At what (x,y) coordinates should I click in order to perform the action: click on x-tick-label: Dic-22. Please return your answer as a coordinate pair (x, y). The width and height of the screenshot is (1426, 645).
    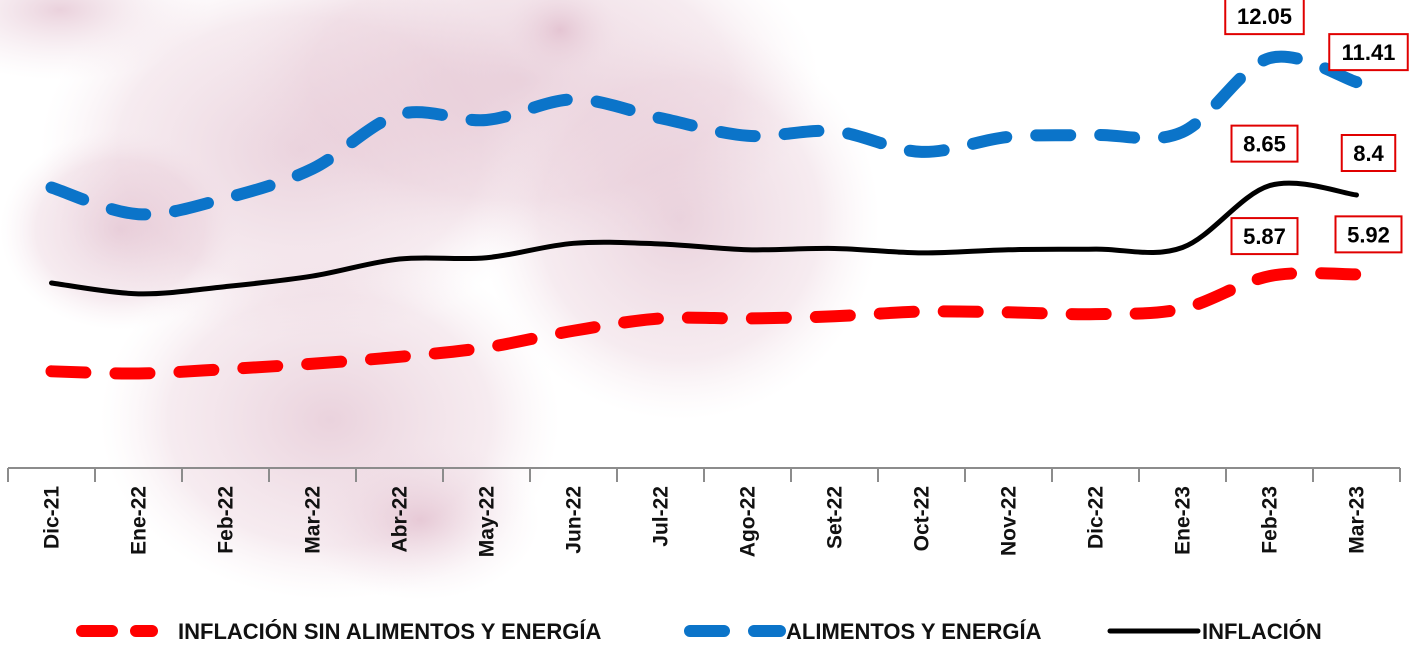
    Looking at the image, I should click on (1096, 517).